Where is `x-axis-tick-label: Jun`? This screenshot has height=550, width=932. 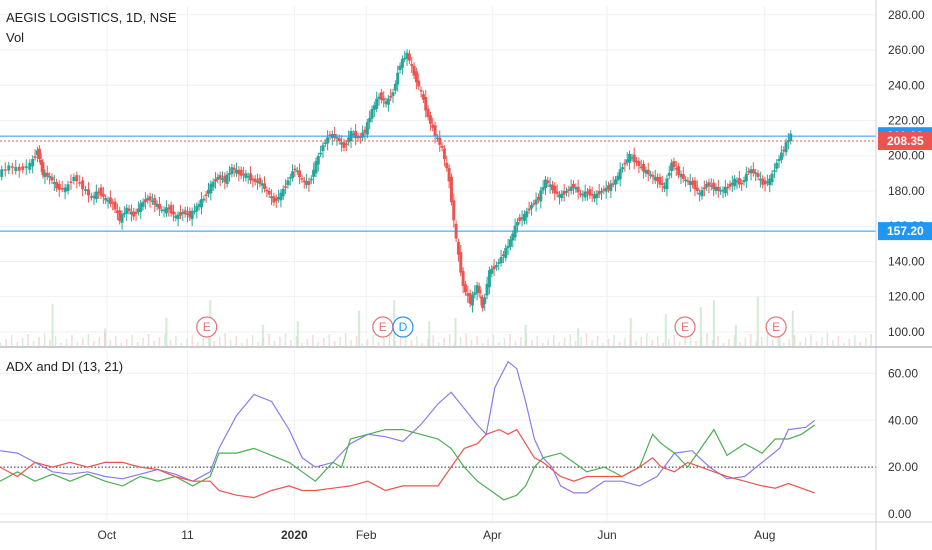
x-axis-tick-label: Jun is located at coordinates (606, 535).